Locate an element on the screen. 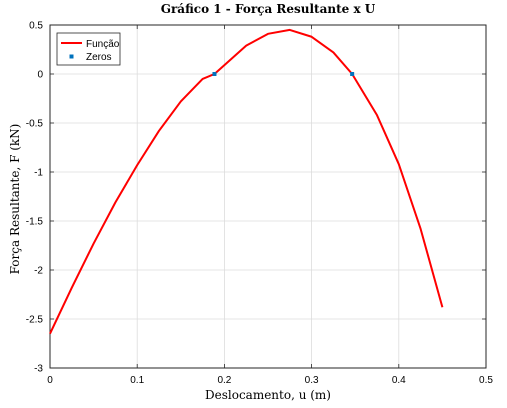  y-tick-label: 0 is located at coordinates (40, 75).